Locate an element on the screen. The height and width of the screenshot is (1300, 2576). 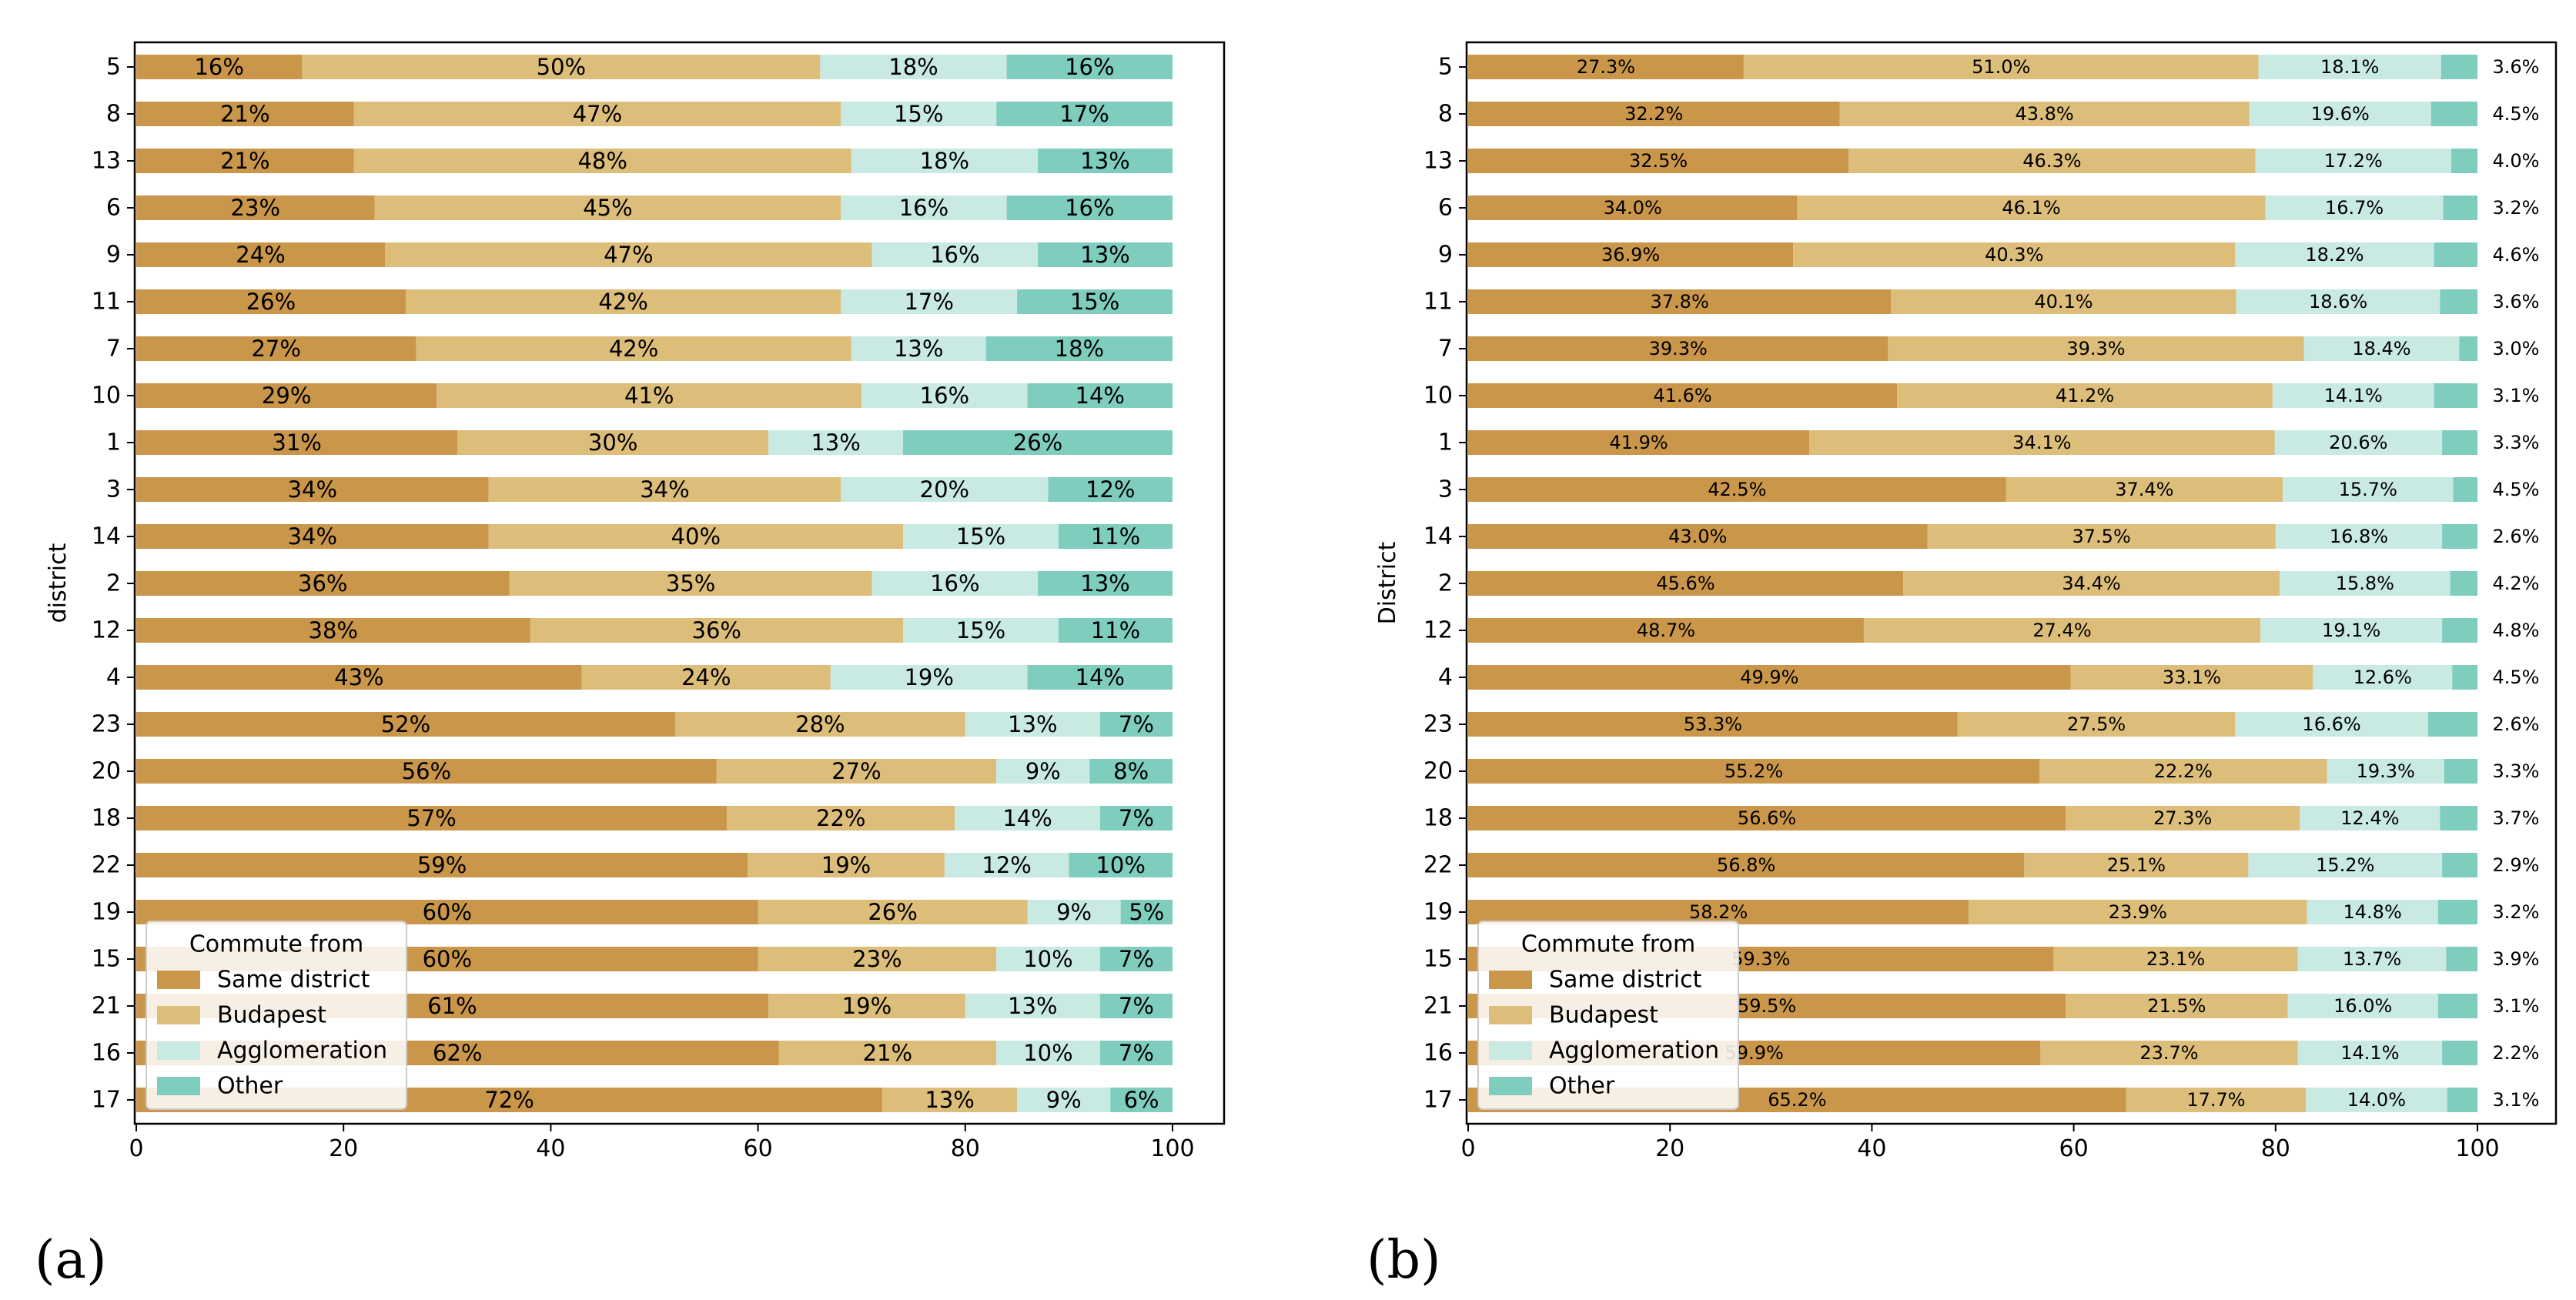
bar-value-label: 20.6% is located at coordinates (2358, 442).